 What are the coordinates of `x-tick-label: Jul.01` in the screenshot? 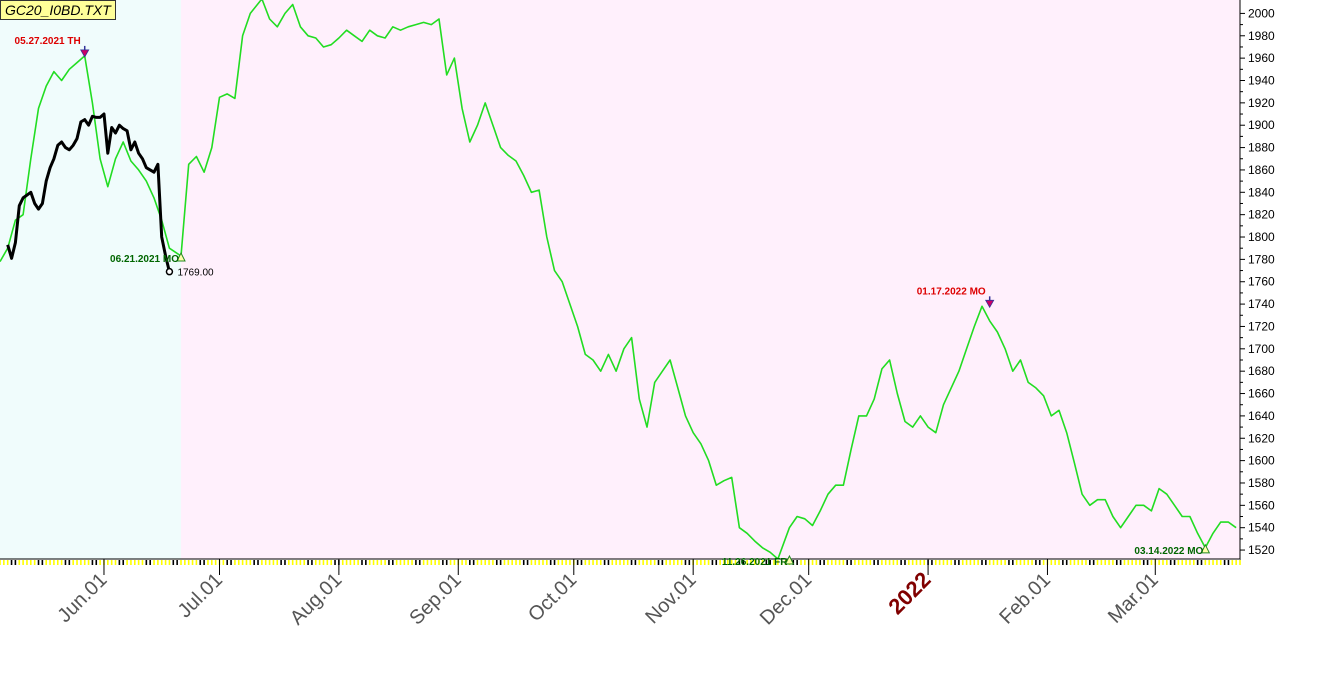 It's located at (200, 595).